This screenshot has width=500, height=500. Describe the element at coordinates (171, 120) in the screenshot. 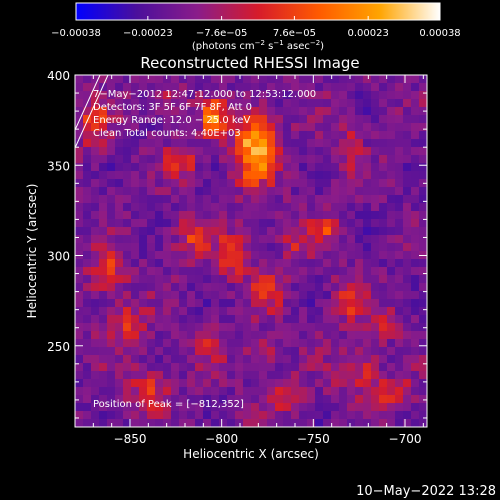

I see `annotation-line: Energy Range: 12.0 − 25.0 keV` at that location.